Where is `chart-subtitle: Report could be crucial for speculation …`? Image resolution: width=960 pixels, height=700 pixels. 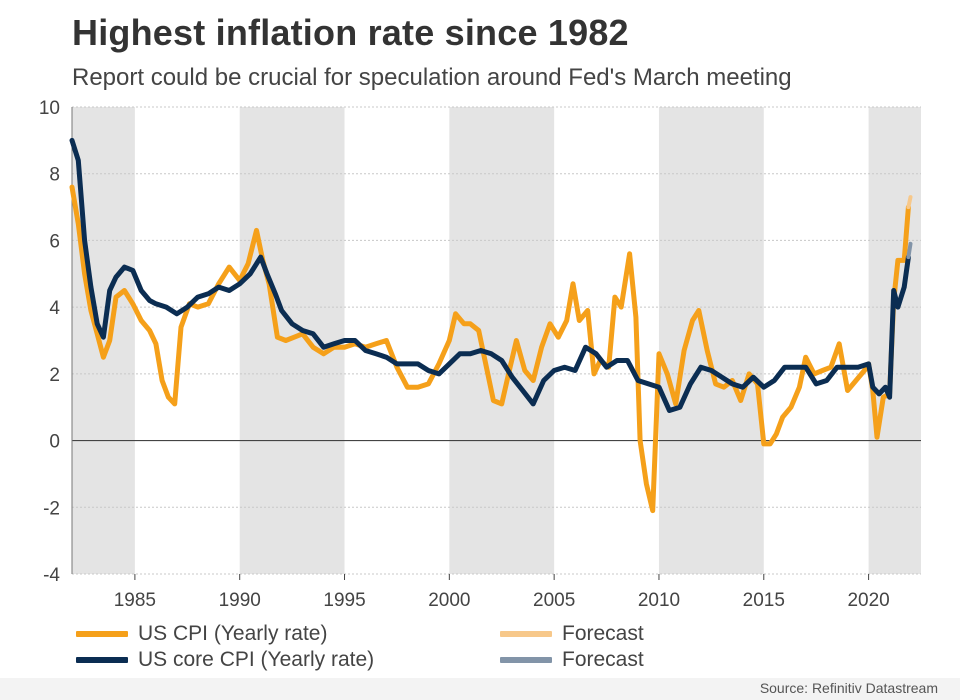
chart-subtitle: Report could be crucial for speculation … is located at coordinates (432, 77).